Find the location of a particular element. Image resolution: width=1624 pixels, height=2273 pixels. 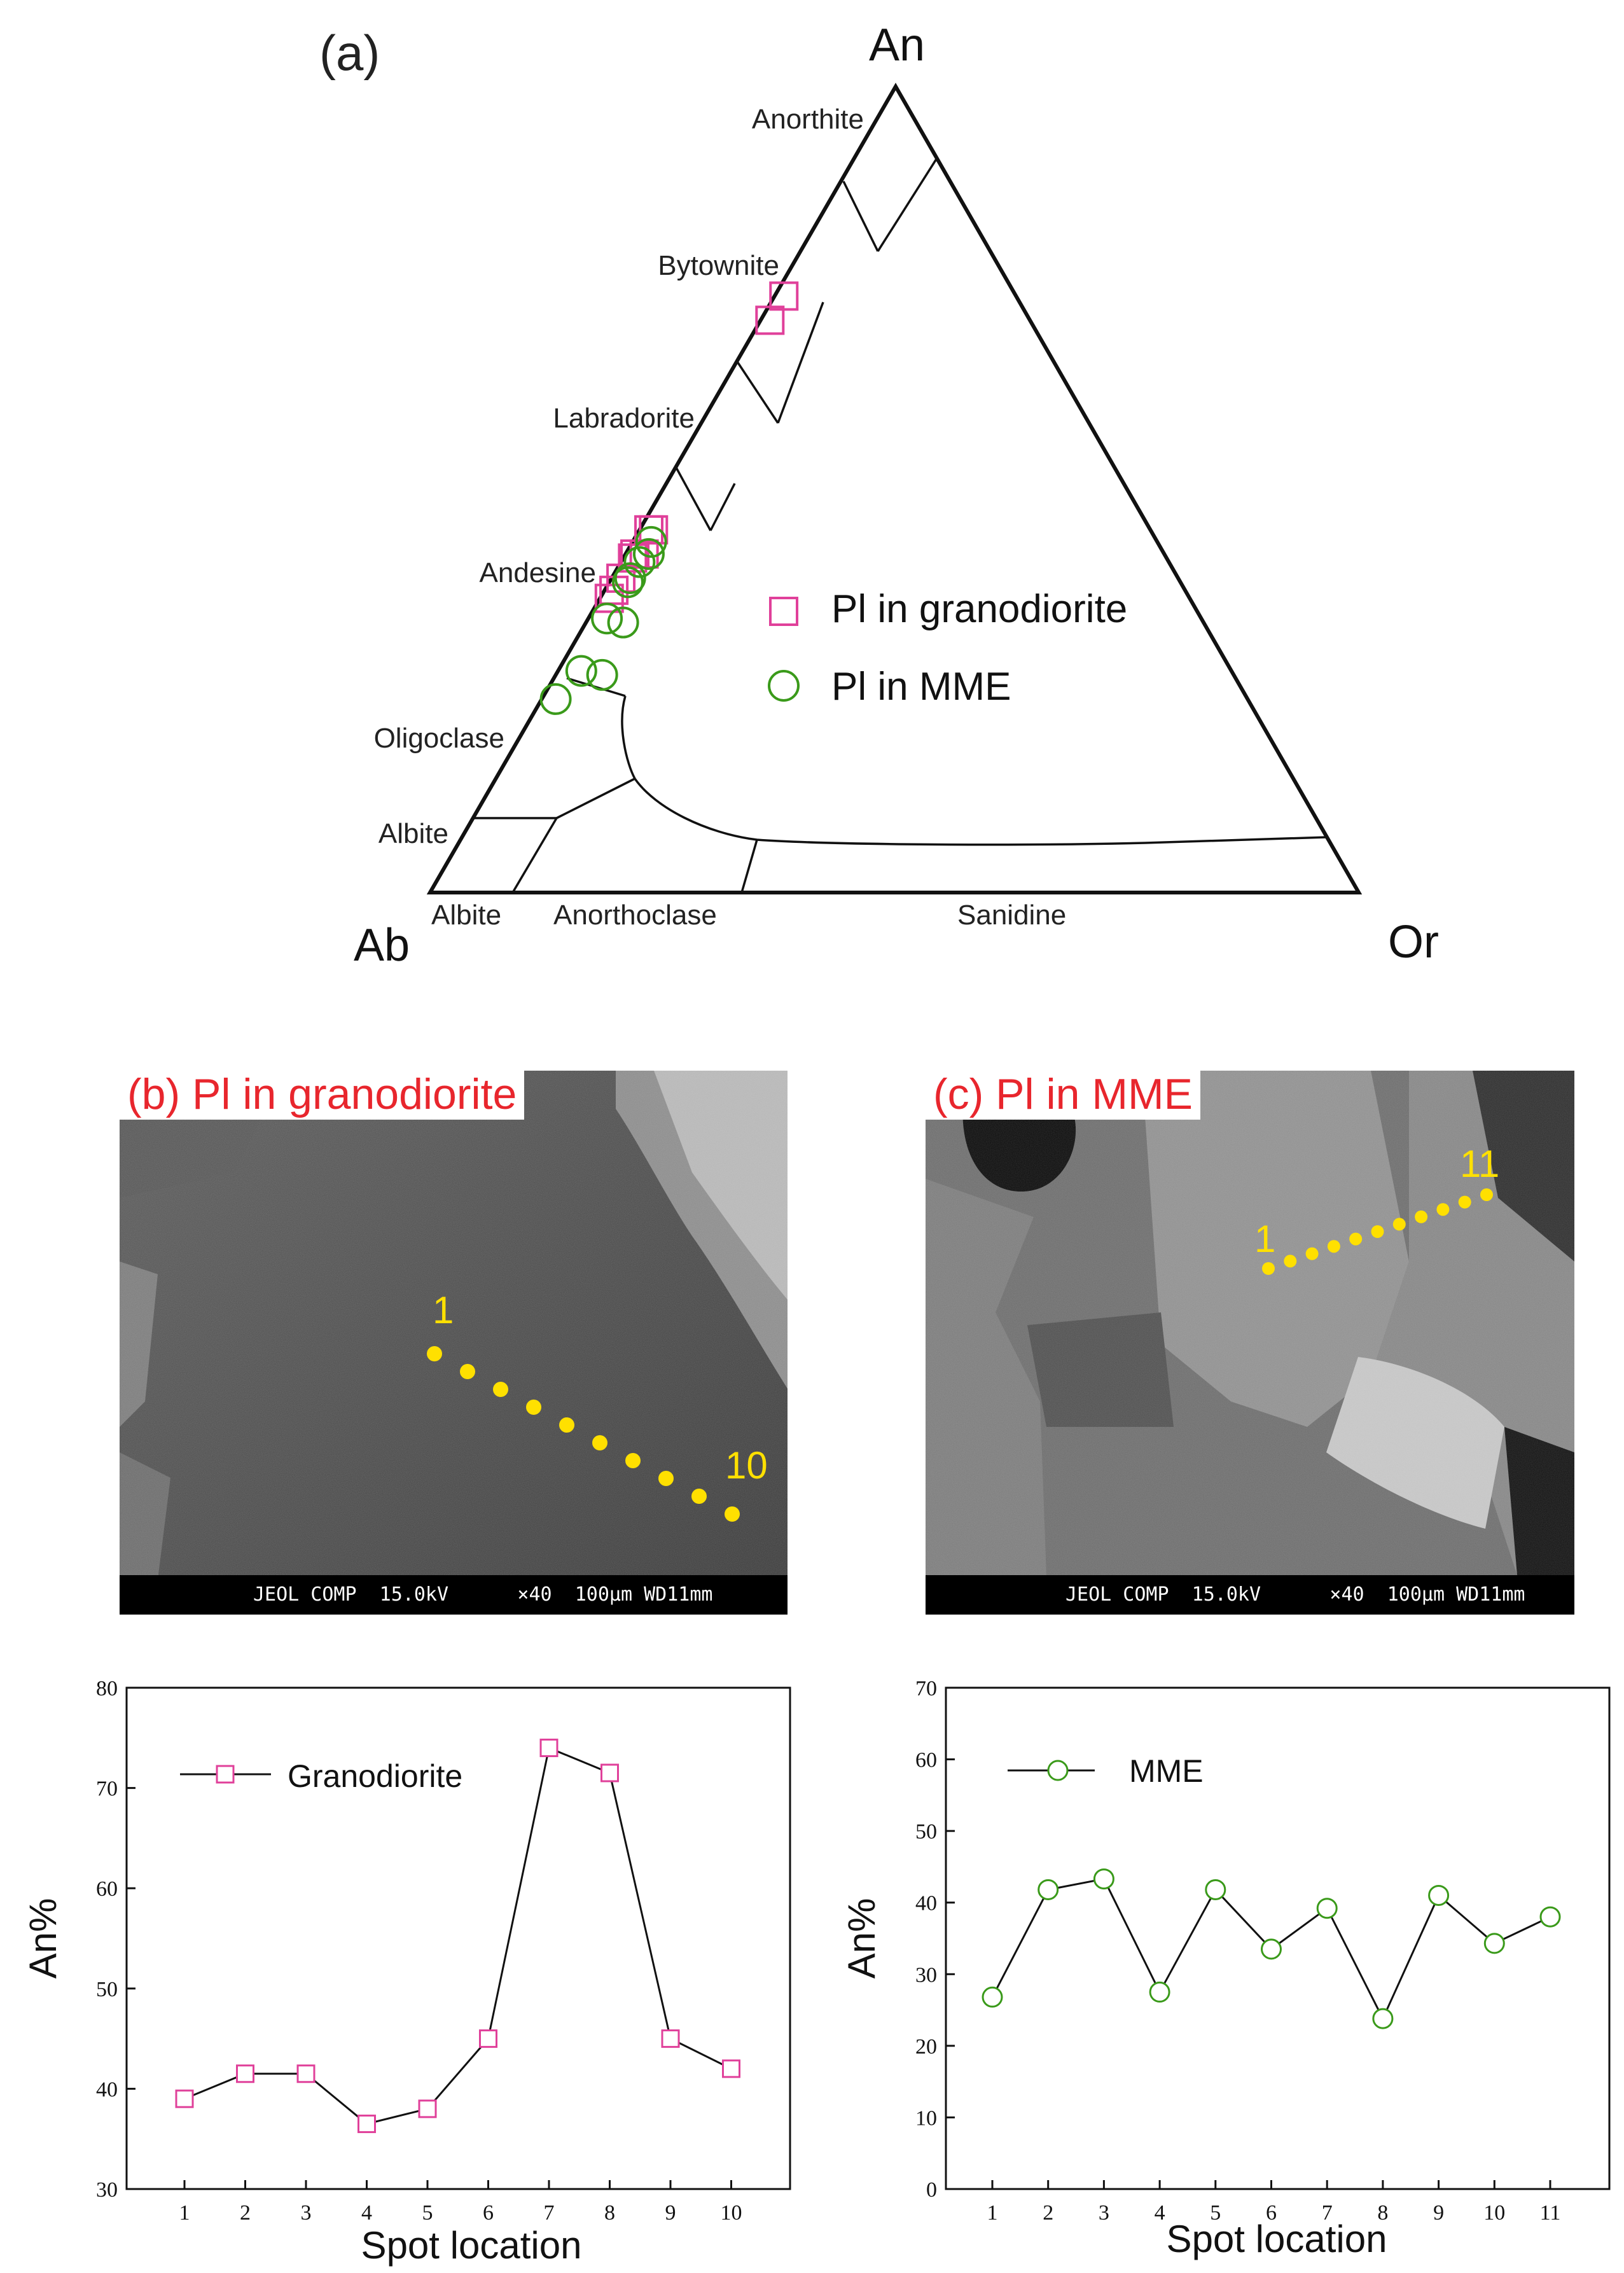

legend-granodiorite-label: Pl in granodiorite is located at coordinates (979, 609).